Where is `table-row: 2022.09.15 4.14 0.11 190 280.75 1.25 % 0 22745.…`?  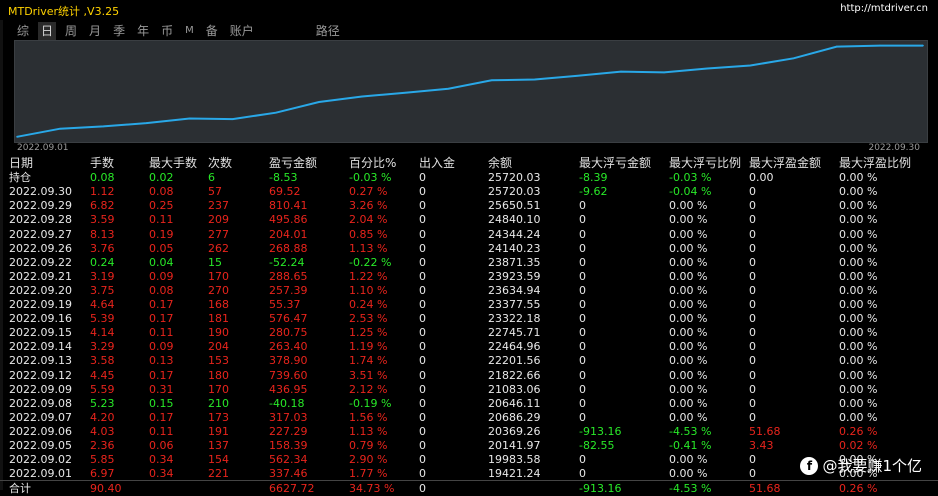
table-row: 2022.09.15 4.14 0.11 190 280.75 1.25 % 0 22745.… is located at coordinates (469, 333).